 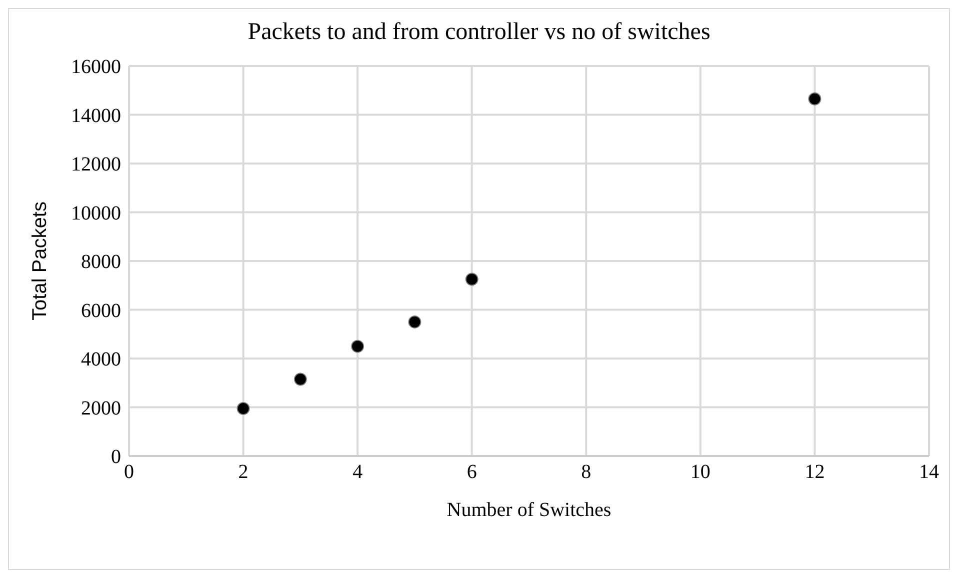 What do you see at coordinates (814, 472) in the screenshot?
I see `x-tick-label: 12` at bounding box center [814, 472].